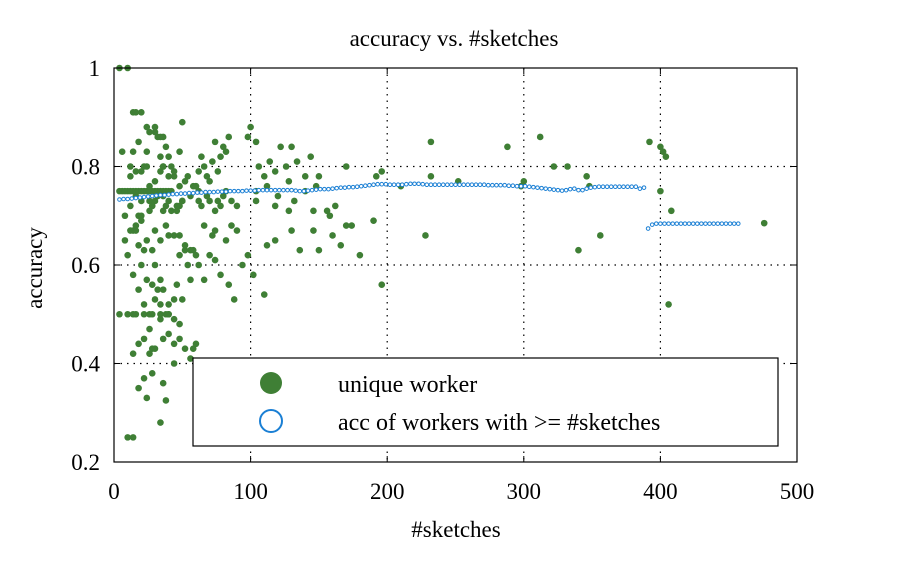 The image size is (901, 573). Describe the element at coordinates (85, 265) in the screenshot. I see `y-tick-label: 0.6` at that location.